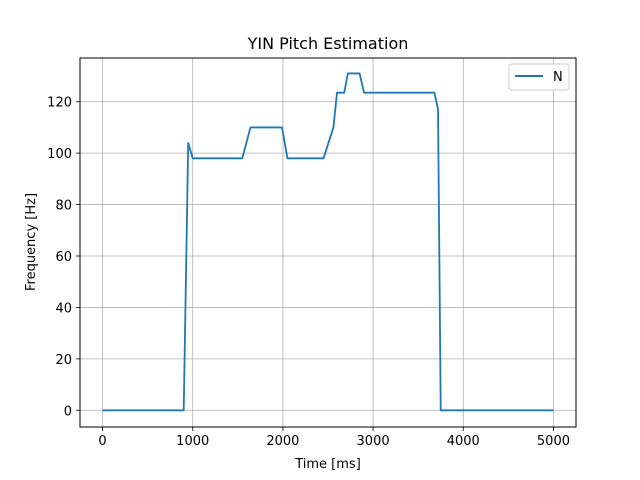 This screenshot has width=640, height=480. I want to click on legend-label: N, so click(558, 77).